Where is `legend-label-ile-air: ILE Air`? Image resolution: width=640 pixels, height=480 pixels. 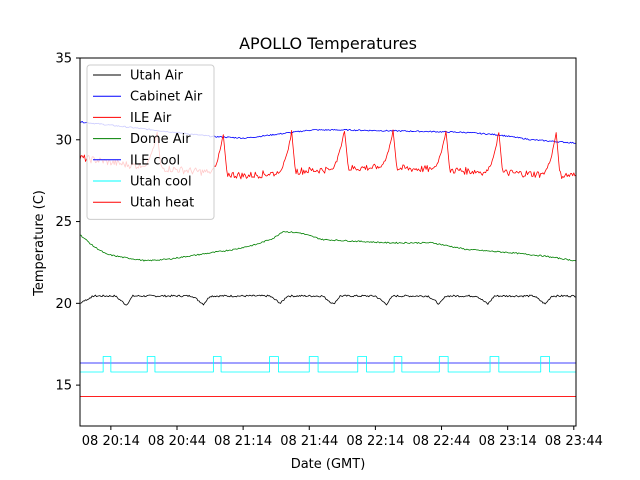 legend-label-ile-air: ILE Air is located at coordinates (151, 118).